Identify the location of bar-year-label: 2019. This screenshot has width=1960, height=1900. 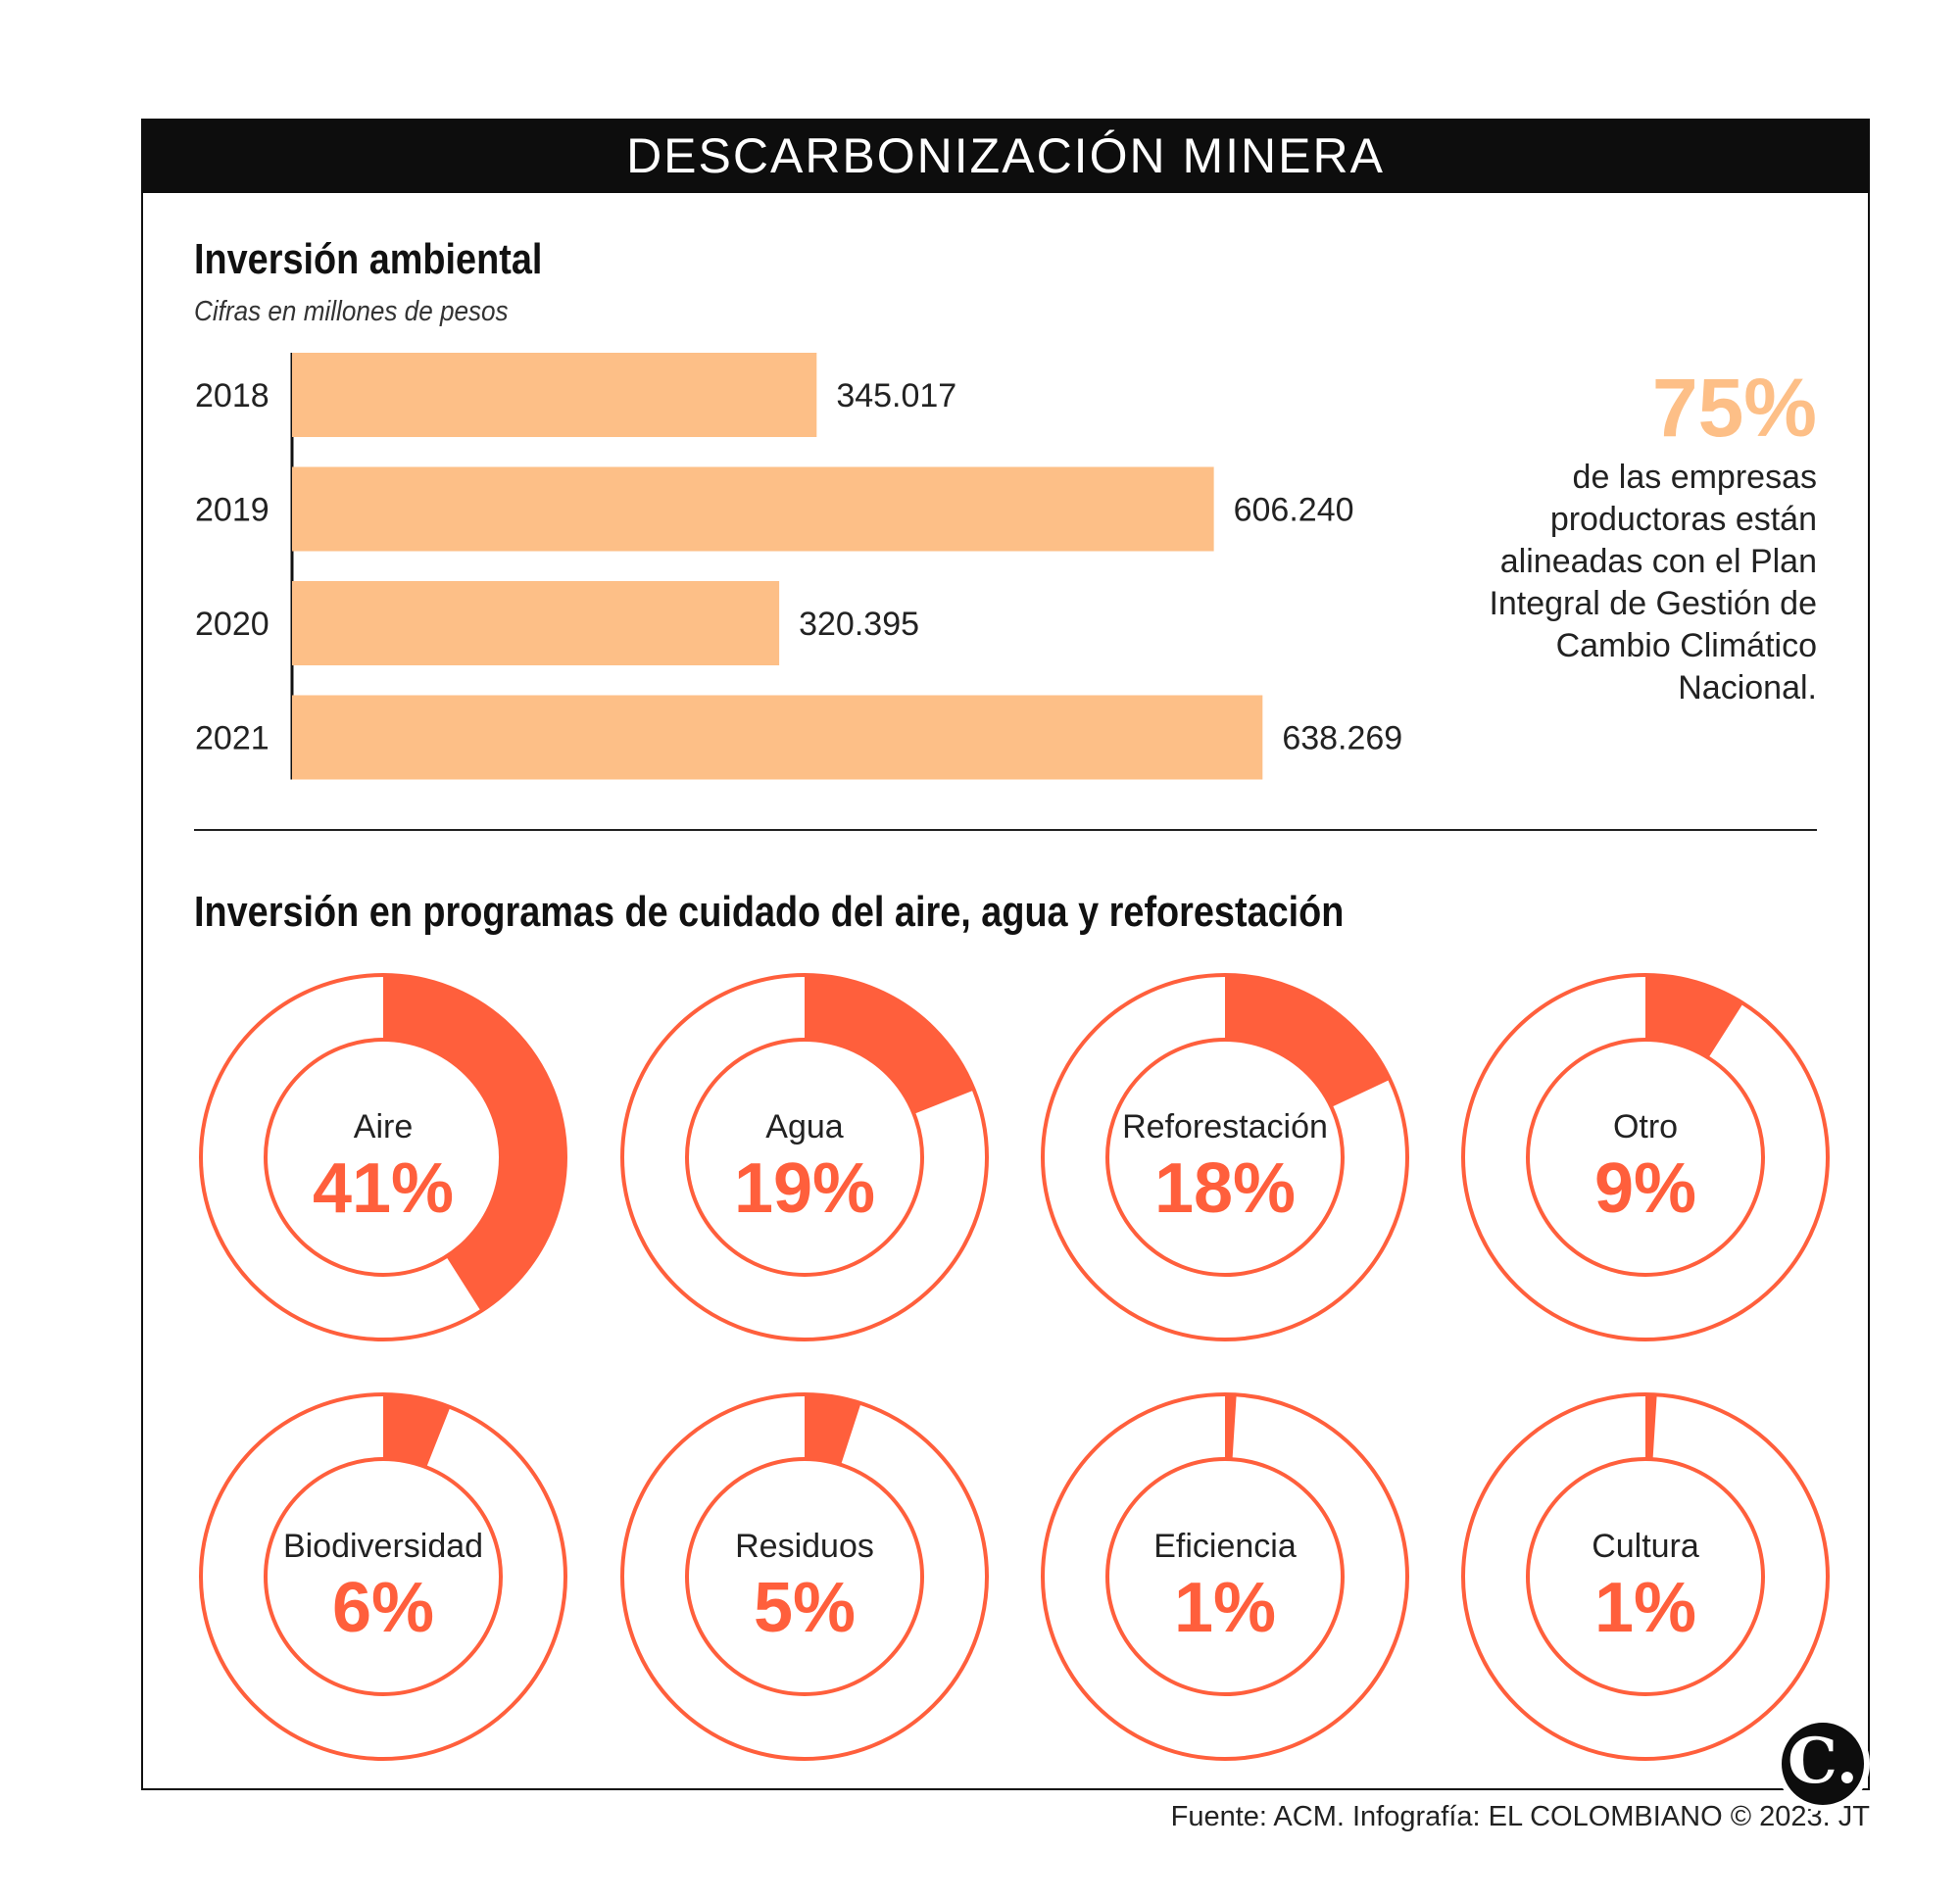
(232, 511).